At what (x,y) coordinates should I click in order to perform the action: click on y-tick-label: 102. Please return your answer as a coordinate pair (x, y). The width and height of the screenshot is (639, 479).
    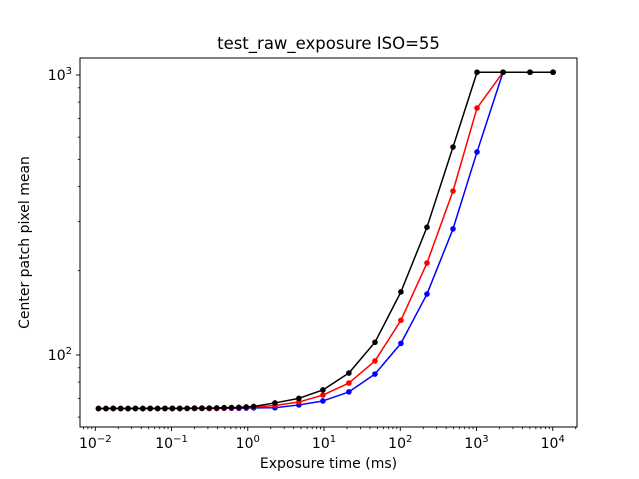
    Looking at the image, I should click on (60, 355).